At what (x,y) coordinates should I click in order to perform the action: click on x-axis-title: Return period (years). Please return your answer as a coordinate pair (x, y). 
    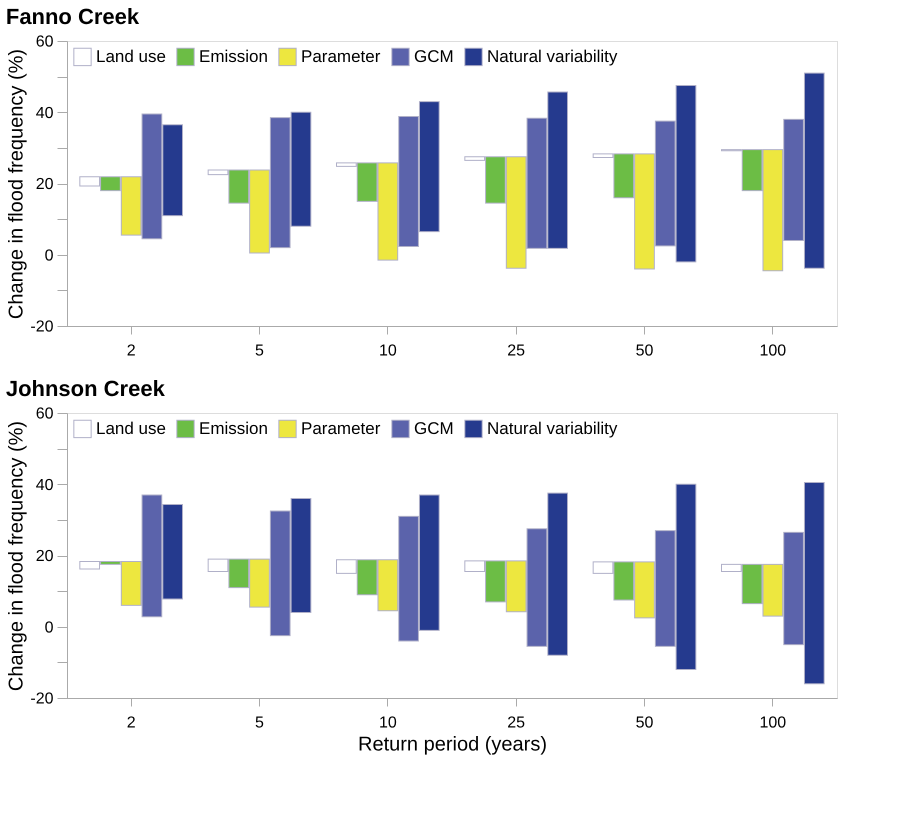
    Looking at the image, I should click on (452, 745).